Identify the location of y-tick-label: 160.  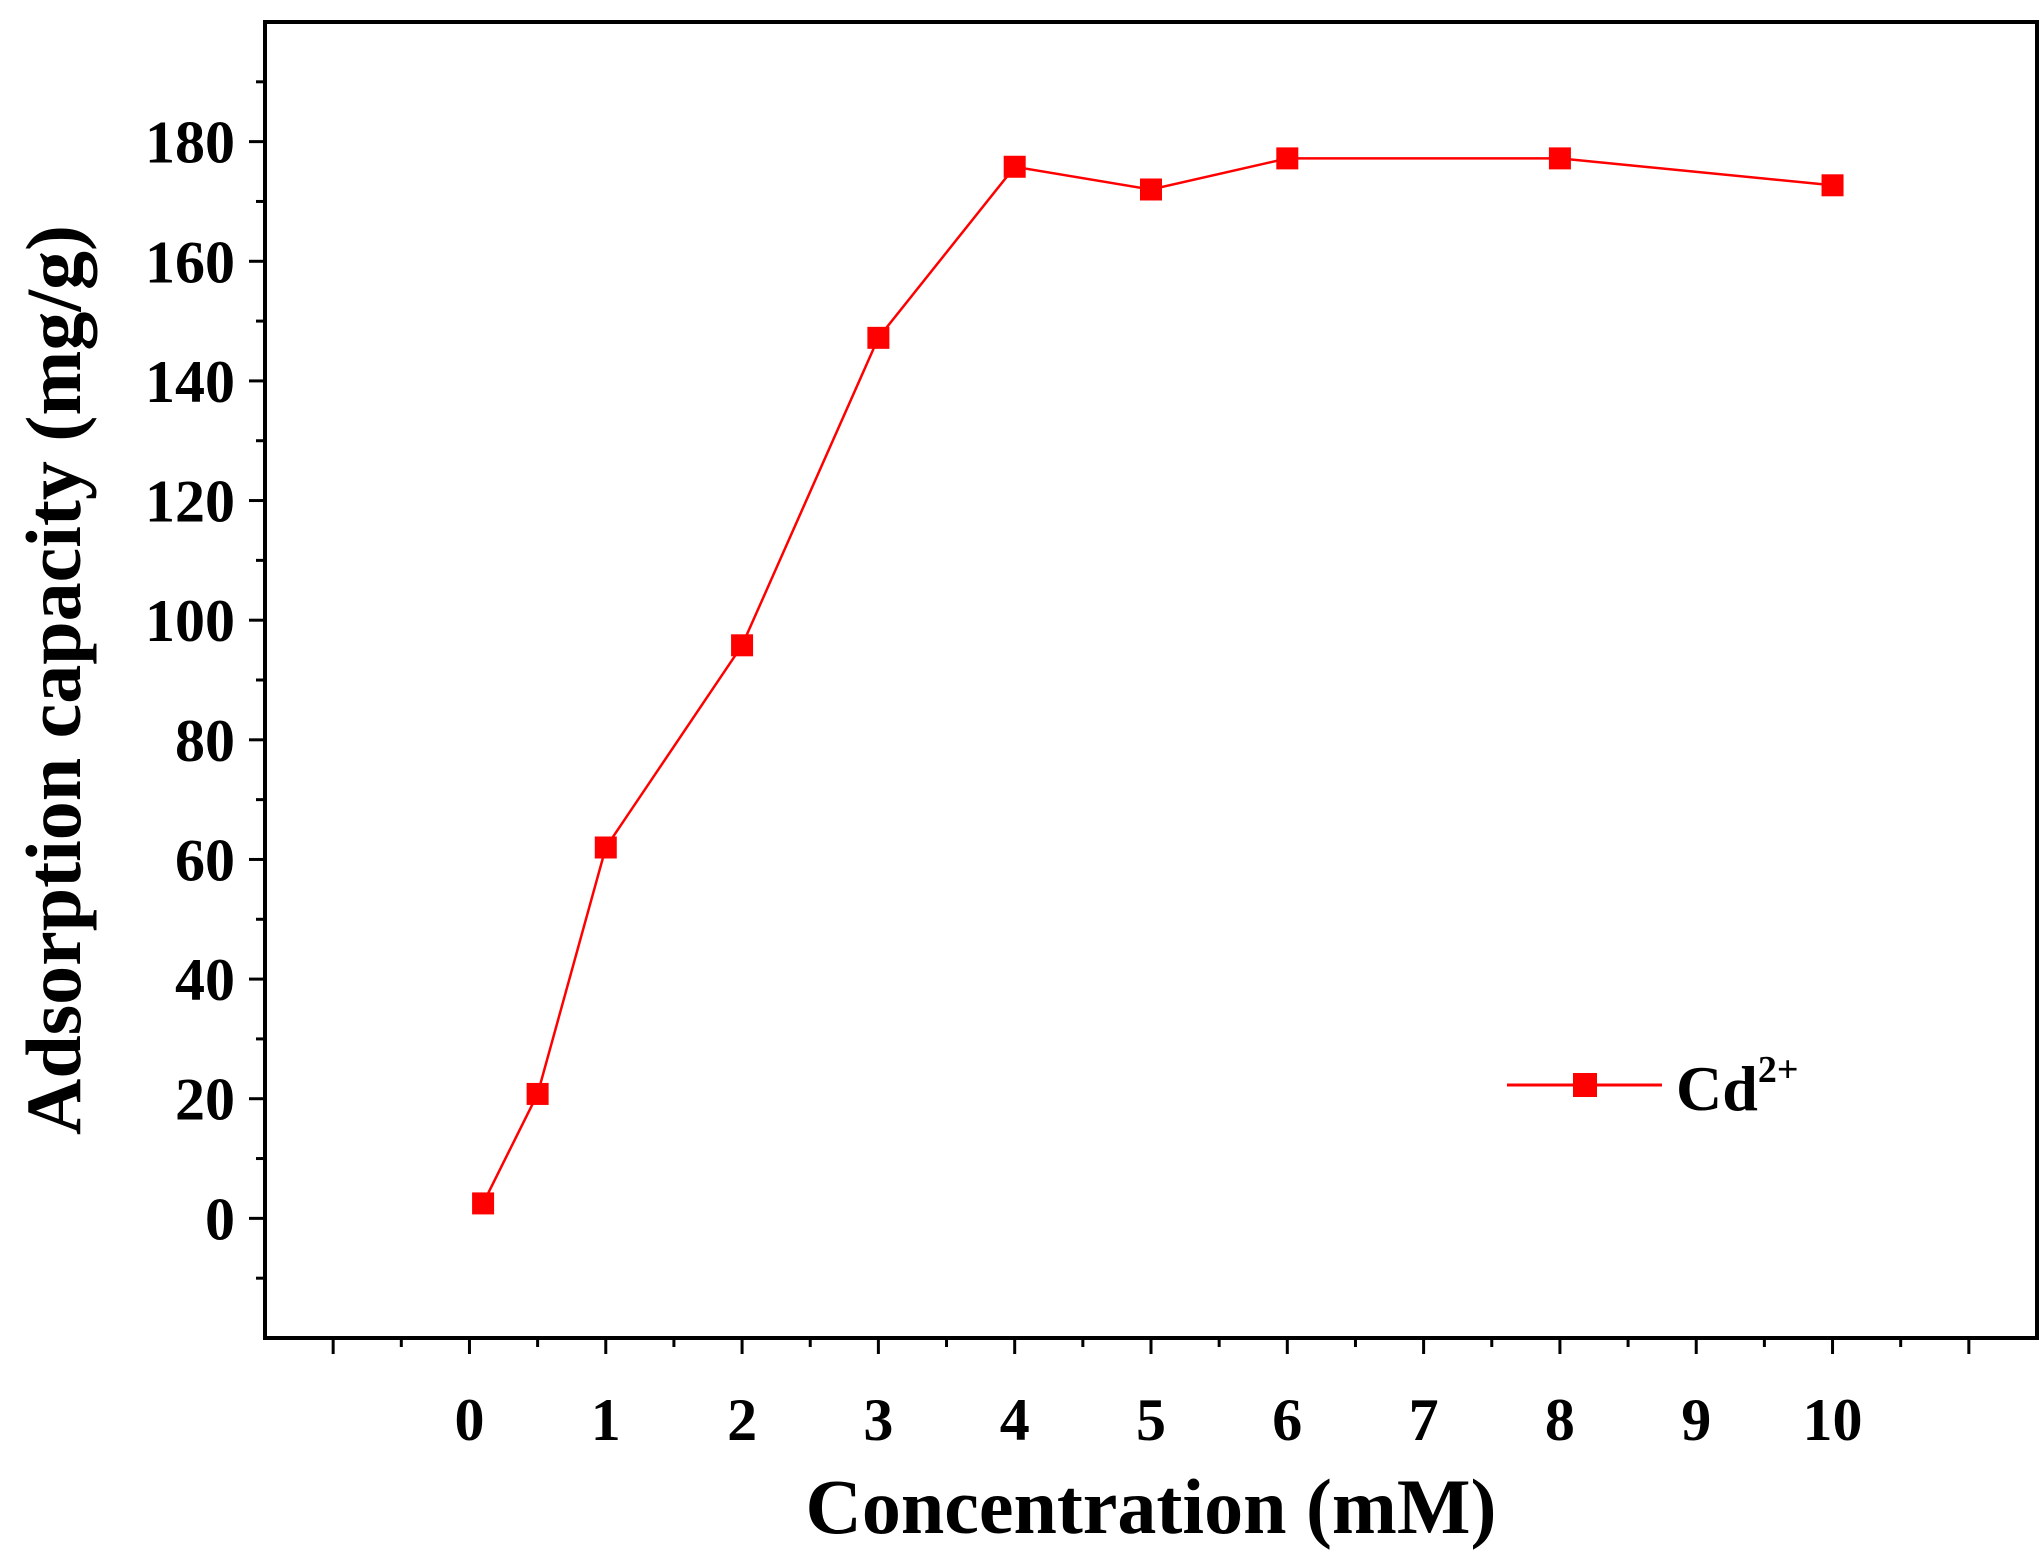
(190, 262).